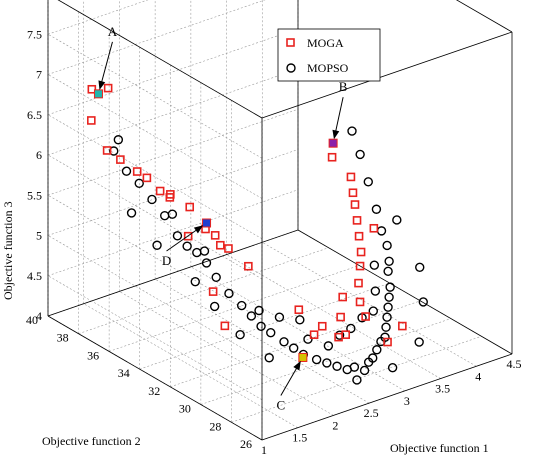 The height and width of the screenshot is (462, 546). What do you see at coordinates (343, 86) in the screenshot?
I see `annotation-label-b: B` at bounding box center [343, 86].